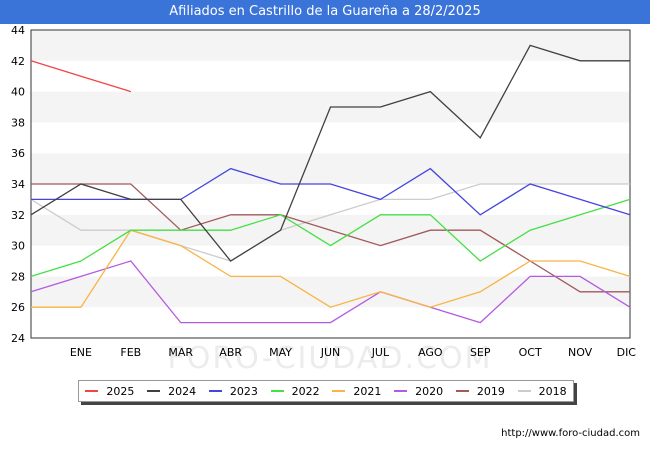 Image resolution: width=650 pixels, height=450 pixels. I want to click on y-axis-ticks: 24 26 28 30 32 34 36 38 40 42 44, so click(18, 184).